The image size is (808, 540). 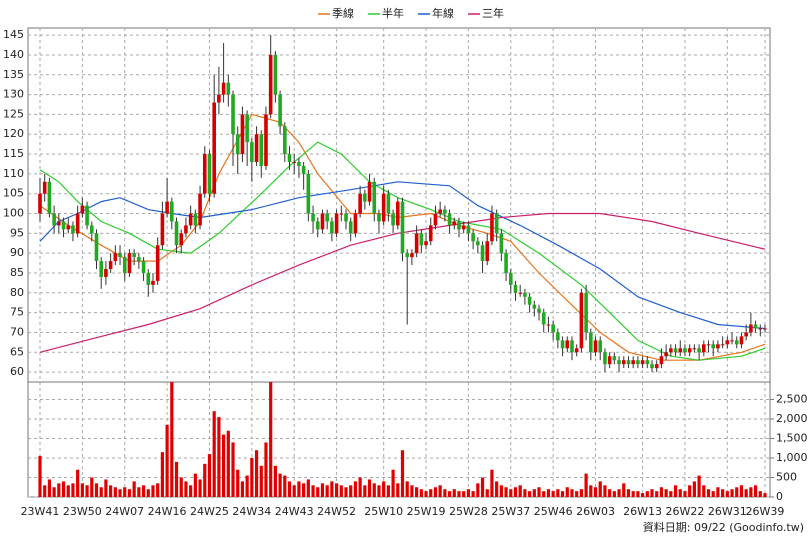 What do you see at coordinates (336, 511) in the screenshot?
I see `x-tick-label: 24W52` at bounding box center [336, 511].